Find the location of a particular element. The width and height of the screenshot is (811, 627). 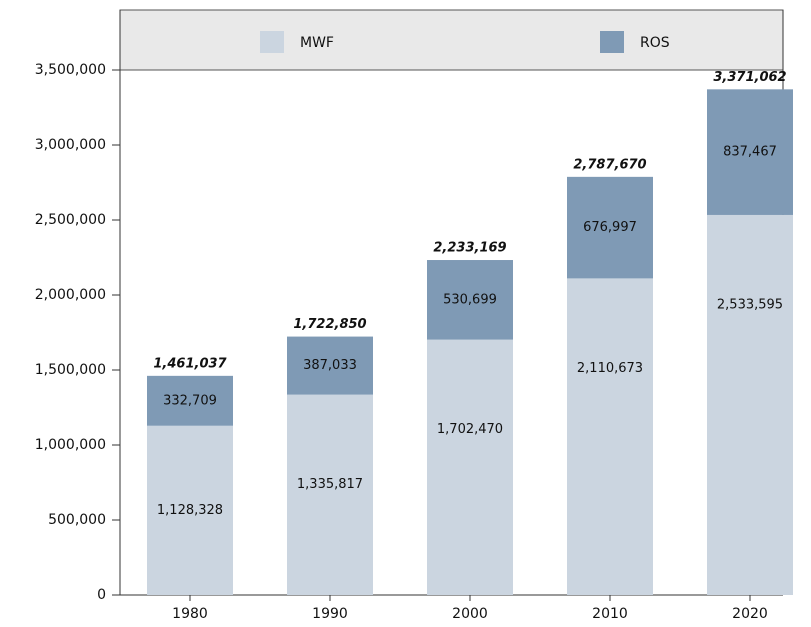

legend-label: ROS is located at coordinates (655, 43).